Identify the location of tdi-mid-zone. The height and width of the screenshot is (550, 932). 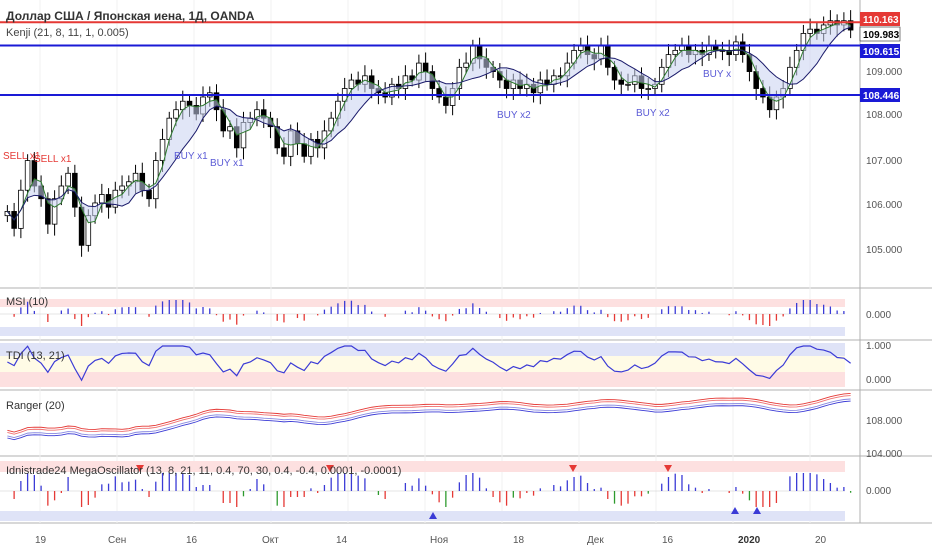
(422, 364).